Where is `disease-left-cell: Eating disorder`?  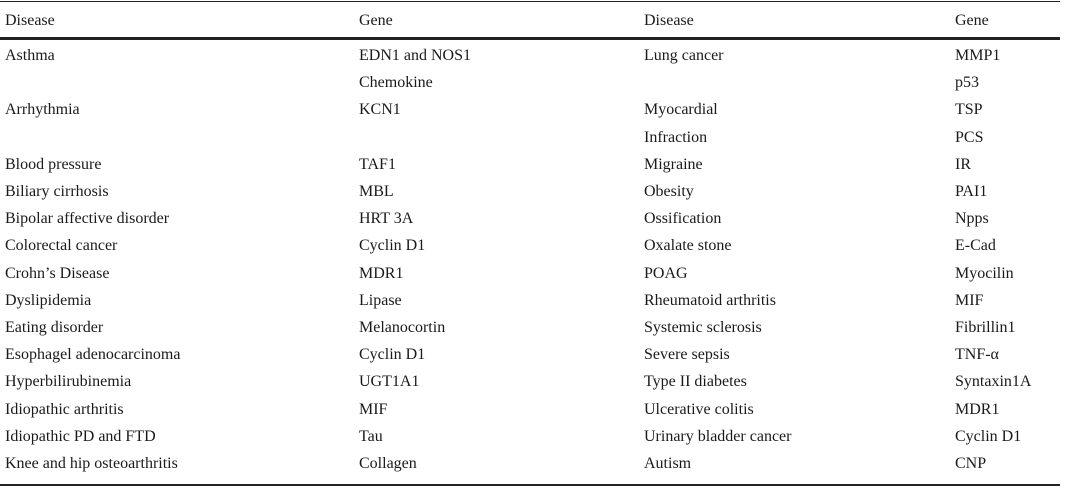
disease-left-cell: Eating disorder is located at coordinates (54, 328).